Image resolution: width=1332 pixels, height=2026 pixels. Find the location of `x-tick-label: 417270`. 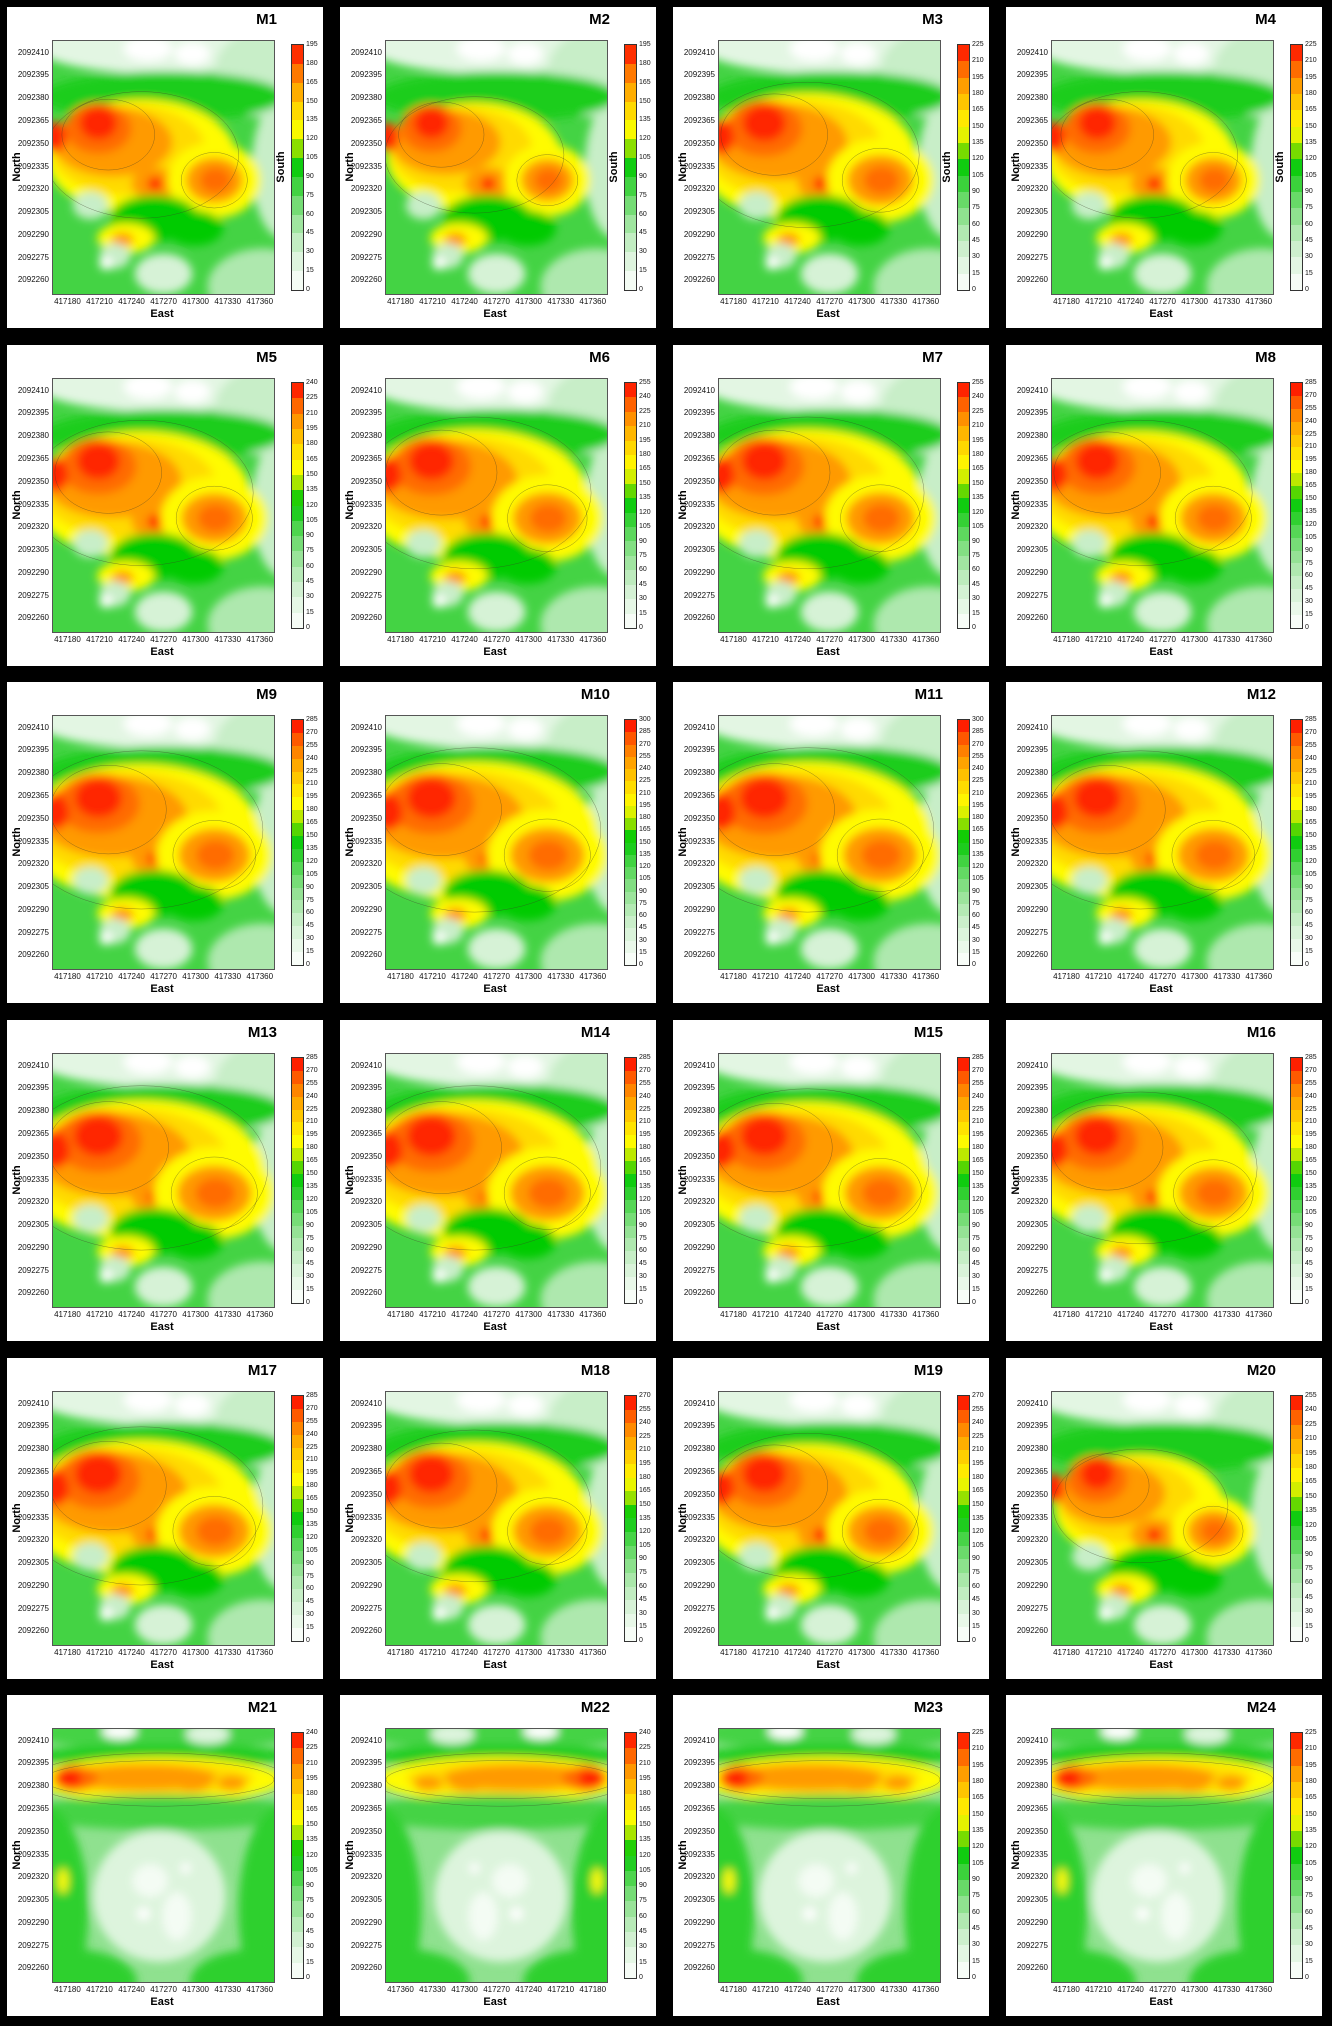

x-tick-label: 417270 is located at coordinates (829, 1652).